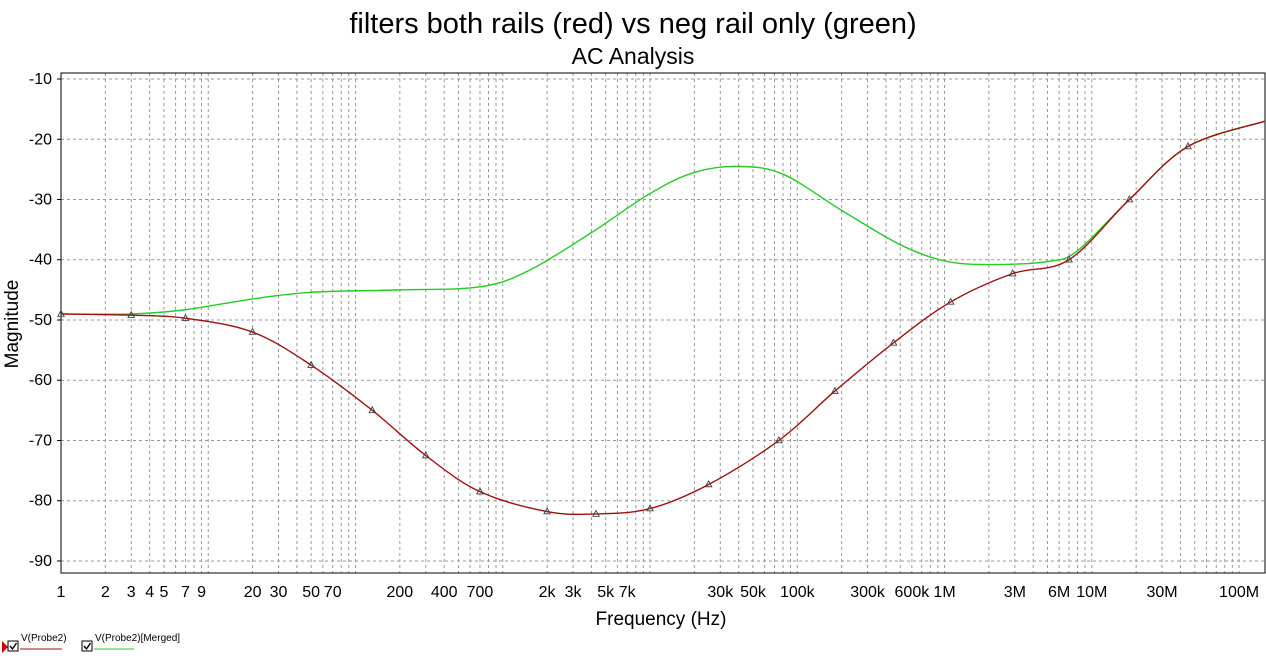  What do you see at coordinates (913, 592) in the screenshot?
I see `x-tick-label: 600k` at bounding box center [913, 592].